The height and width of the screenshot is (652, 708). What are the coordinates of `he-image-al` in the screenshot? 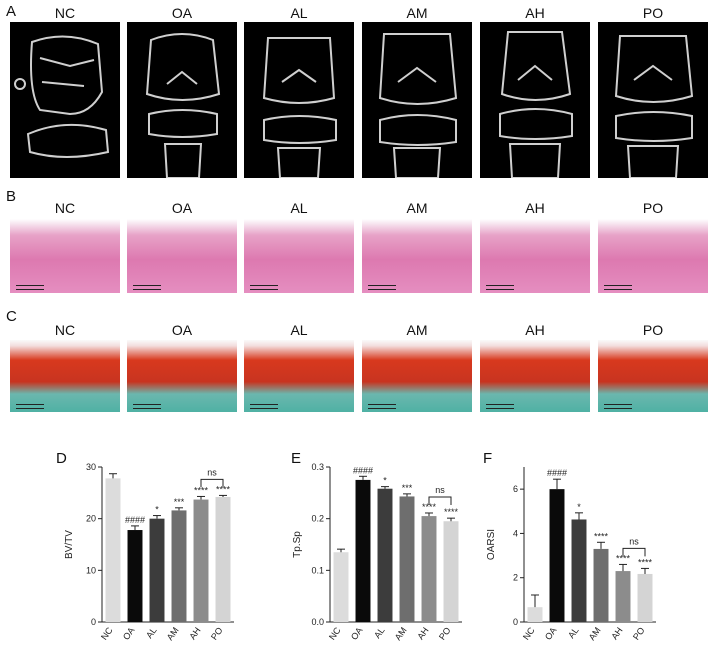 It's located at (299, 256).